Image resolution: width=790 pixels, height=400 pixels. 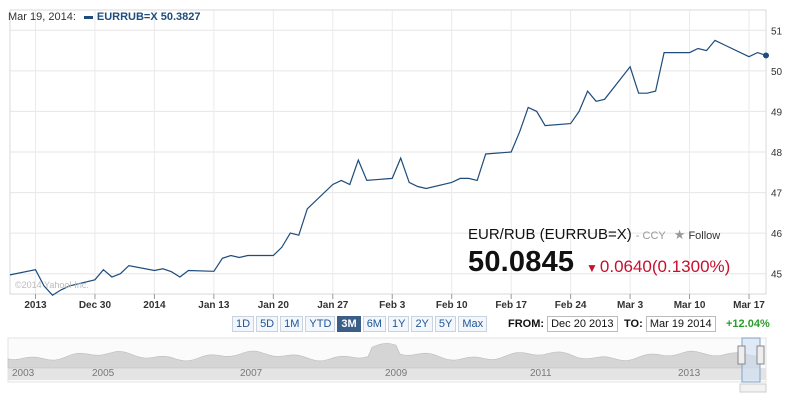 I want to click on navigator-sparkline, so click(x=384, y=356).